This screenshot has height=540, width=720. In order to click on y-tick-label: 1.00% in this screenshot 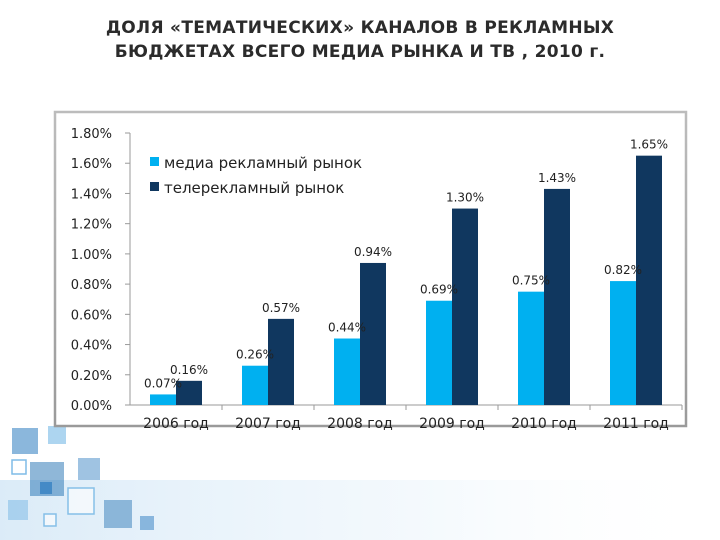, I will do `click(91, 255)`.